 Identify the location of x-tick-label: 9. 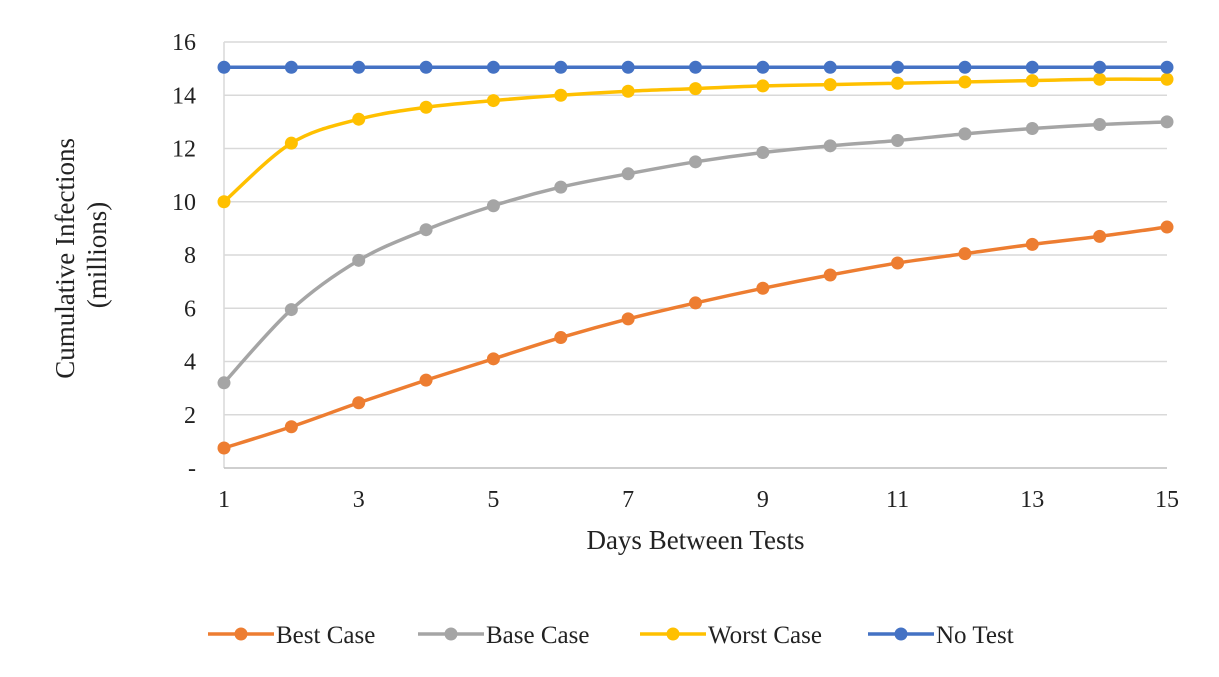
(763, 500).